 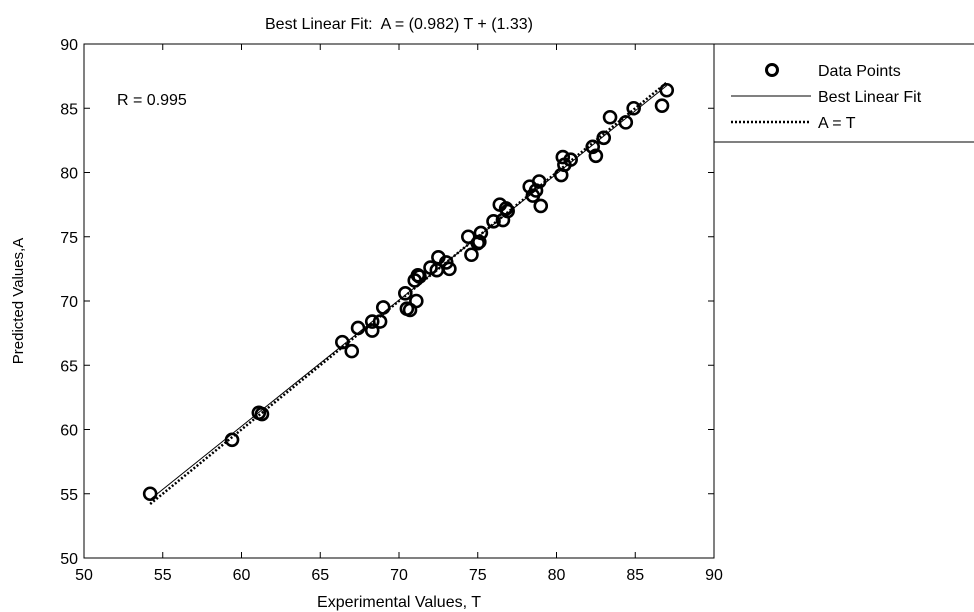 I want to click on legend-marker-data-points, so click(x=772, y=70).